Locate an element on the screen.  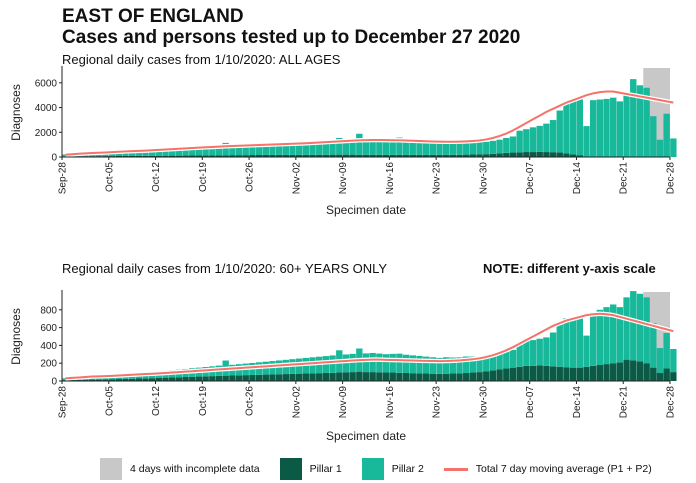
chart2-x-tick-label: Dec-28 is located at coordinates (671, 402).